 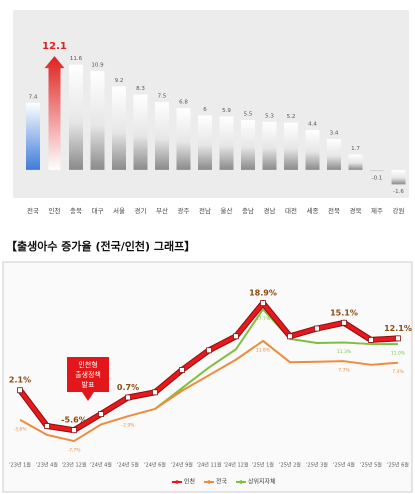 I want to click on value-label: 7.7%, so click(x=344, y=371).